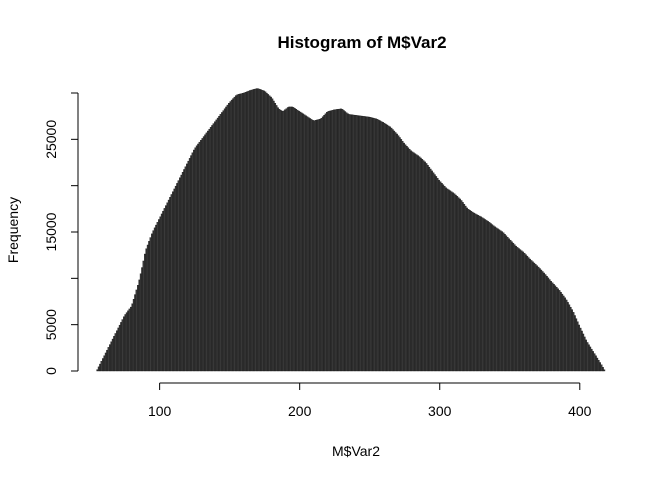  I want to click on x-axis: 100 200 300 400, so click(370, 400).